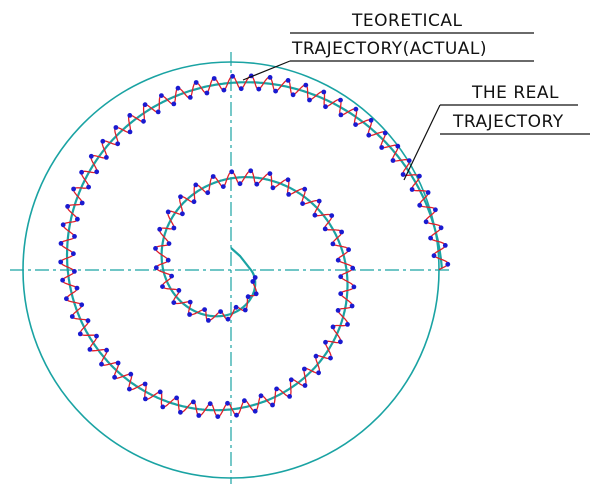  What do you see at coordinates (515, 93) in the screenshot?
I see `label-line: THE REAL` at bounding box center [515, 93].